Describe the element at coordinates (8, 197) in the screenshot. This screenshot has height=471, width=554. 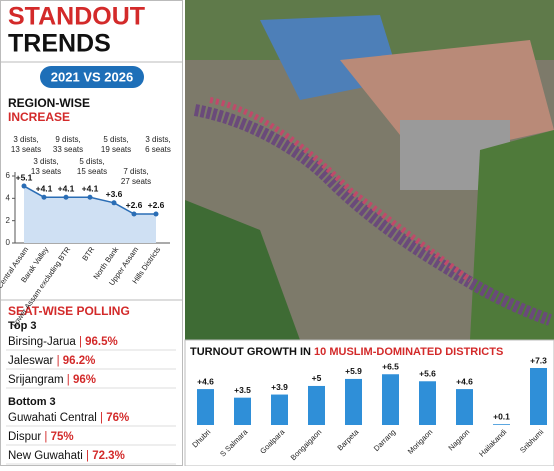
I see `y-tick-label: 4` at that location.